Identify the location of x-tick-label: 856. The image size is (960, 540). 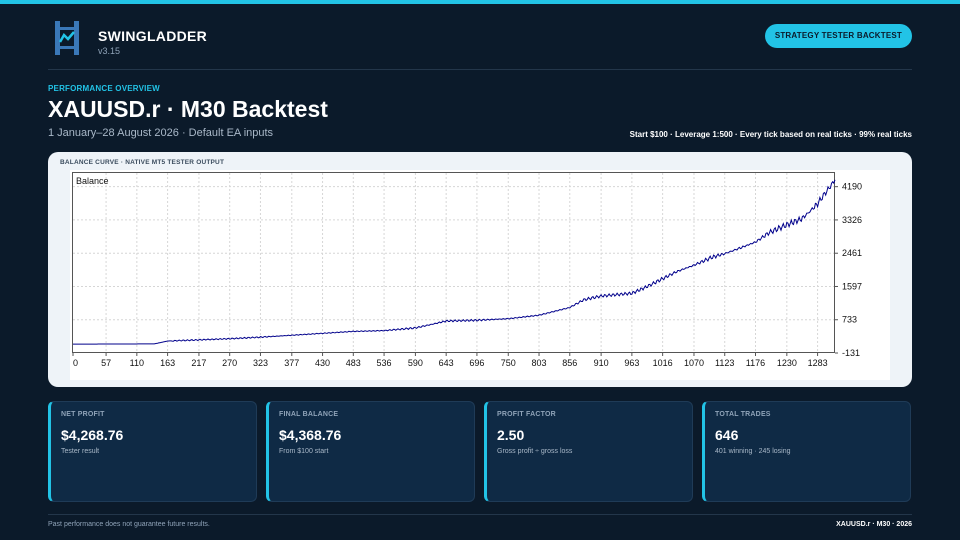
(569, 363).